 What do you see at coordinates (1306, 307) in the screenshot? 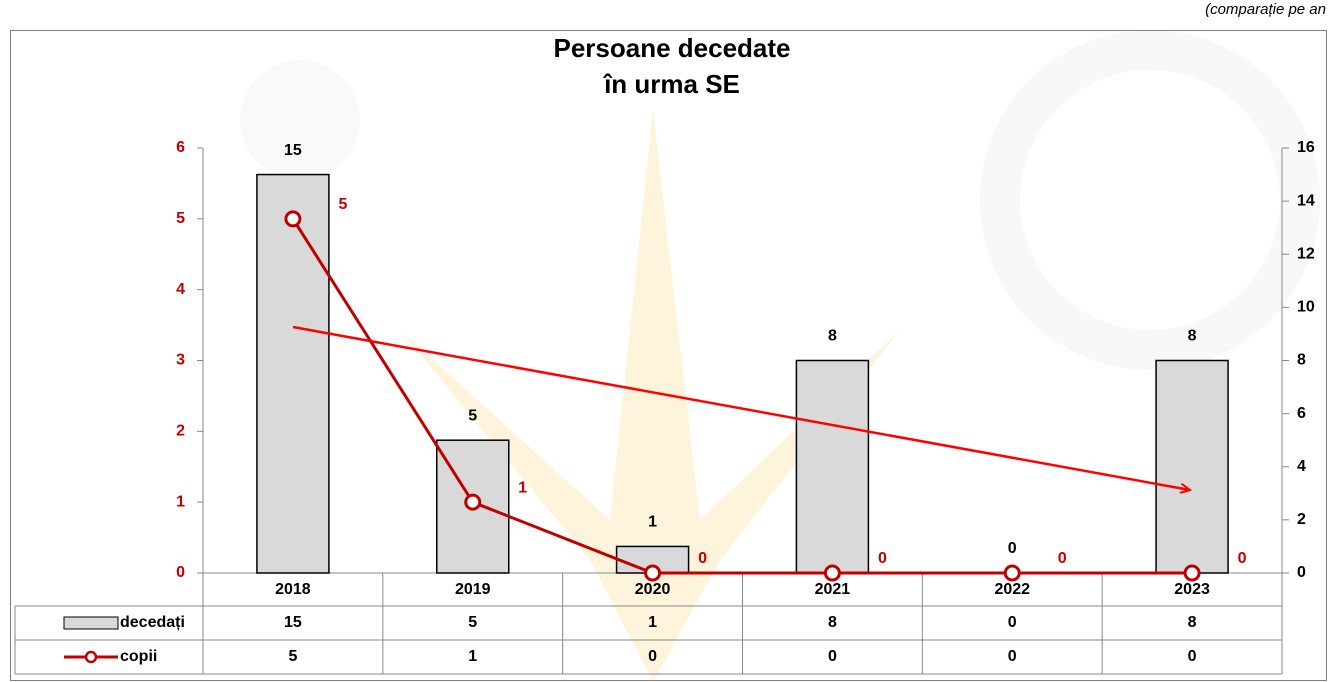
I see `y2-tick-label: 10` at bounding box center [1306, 307].